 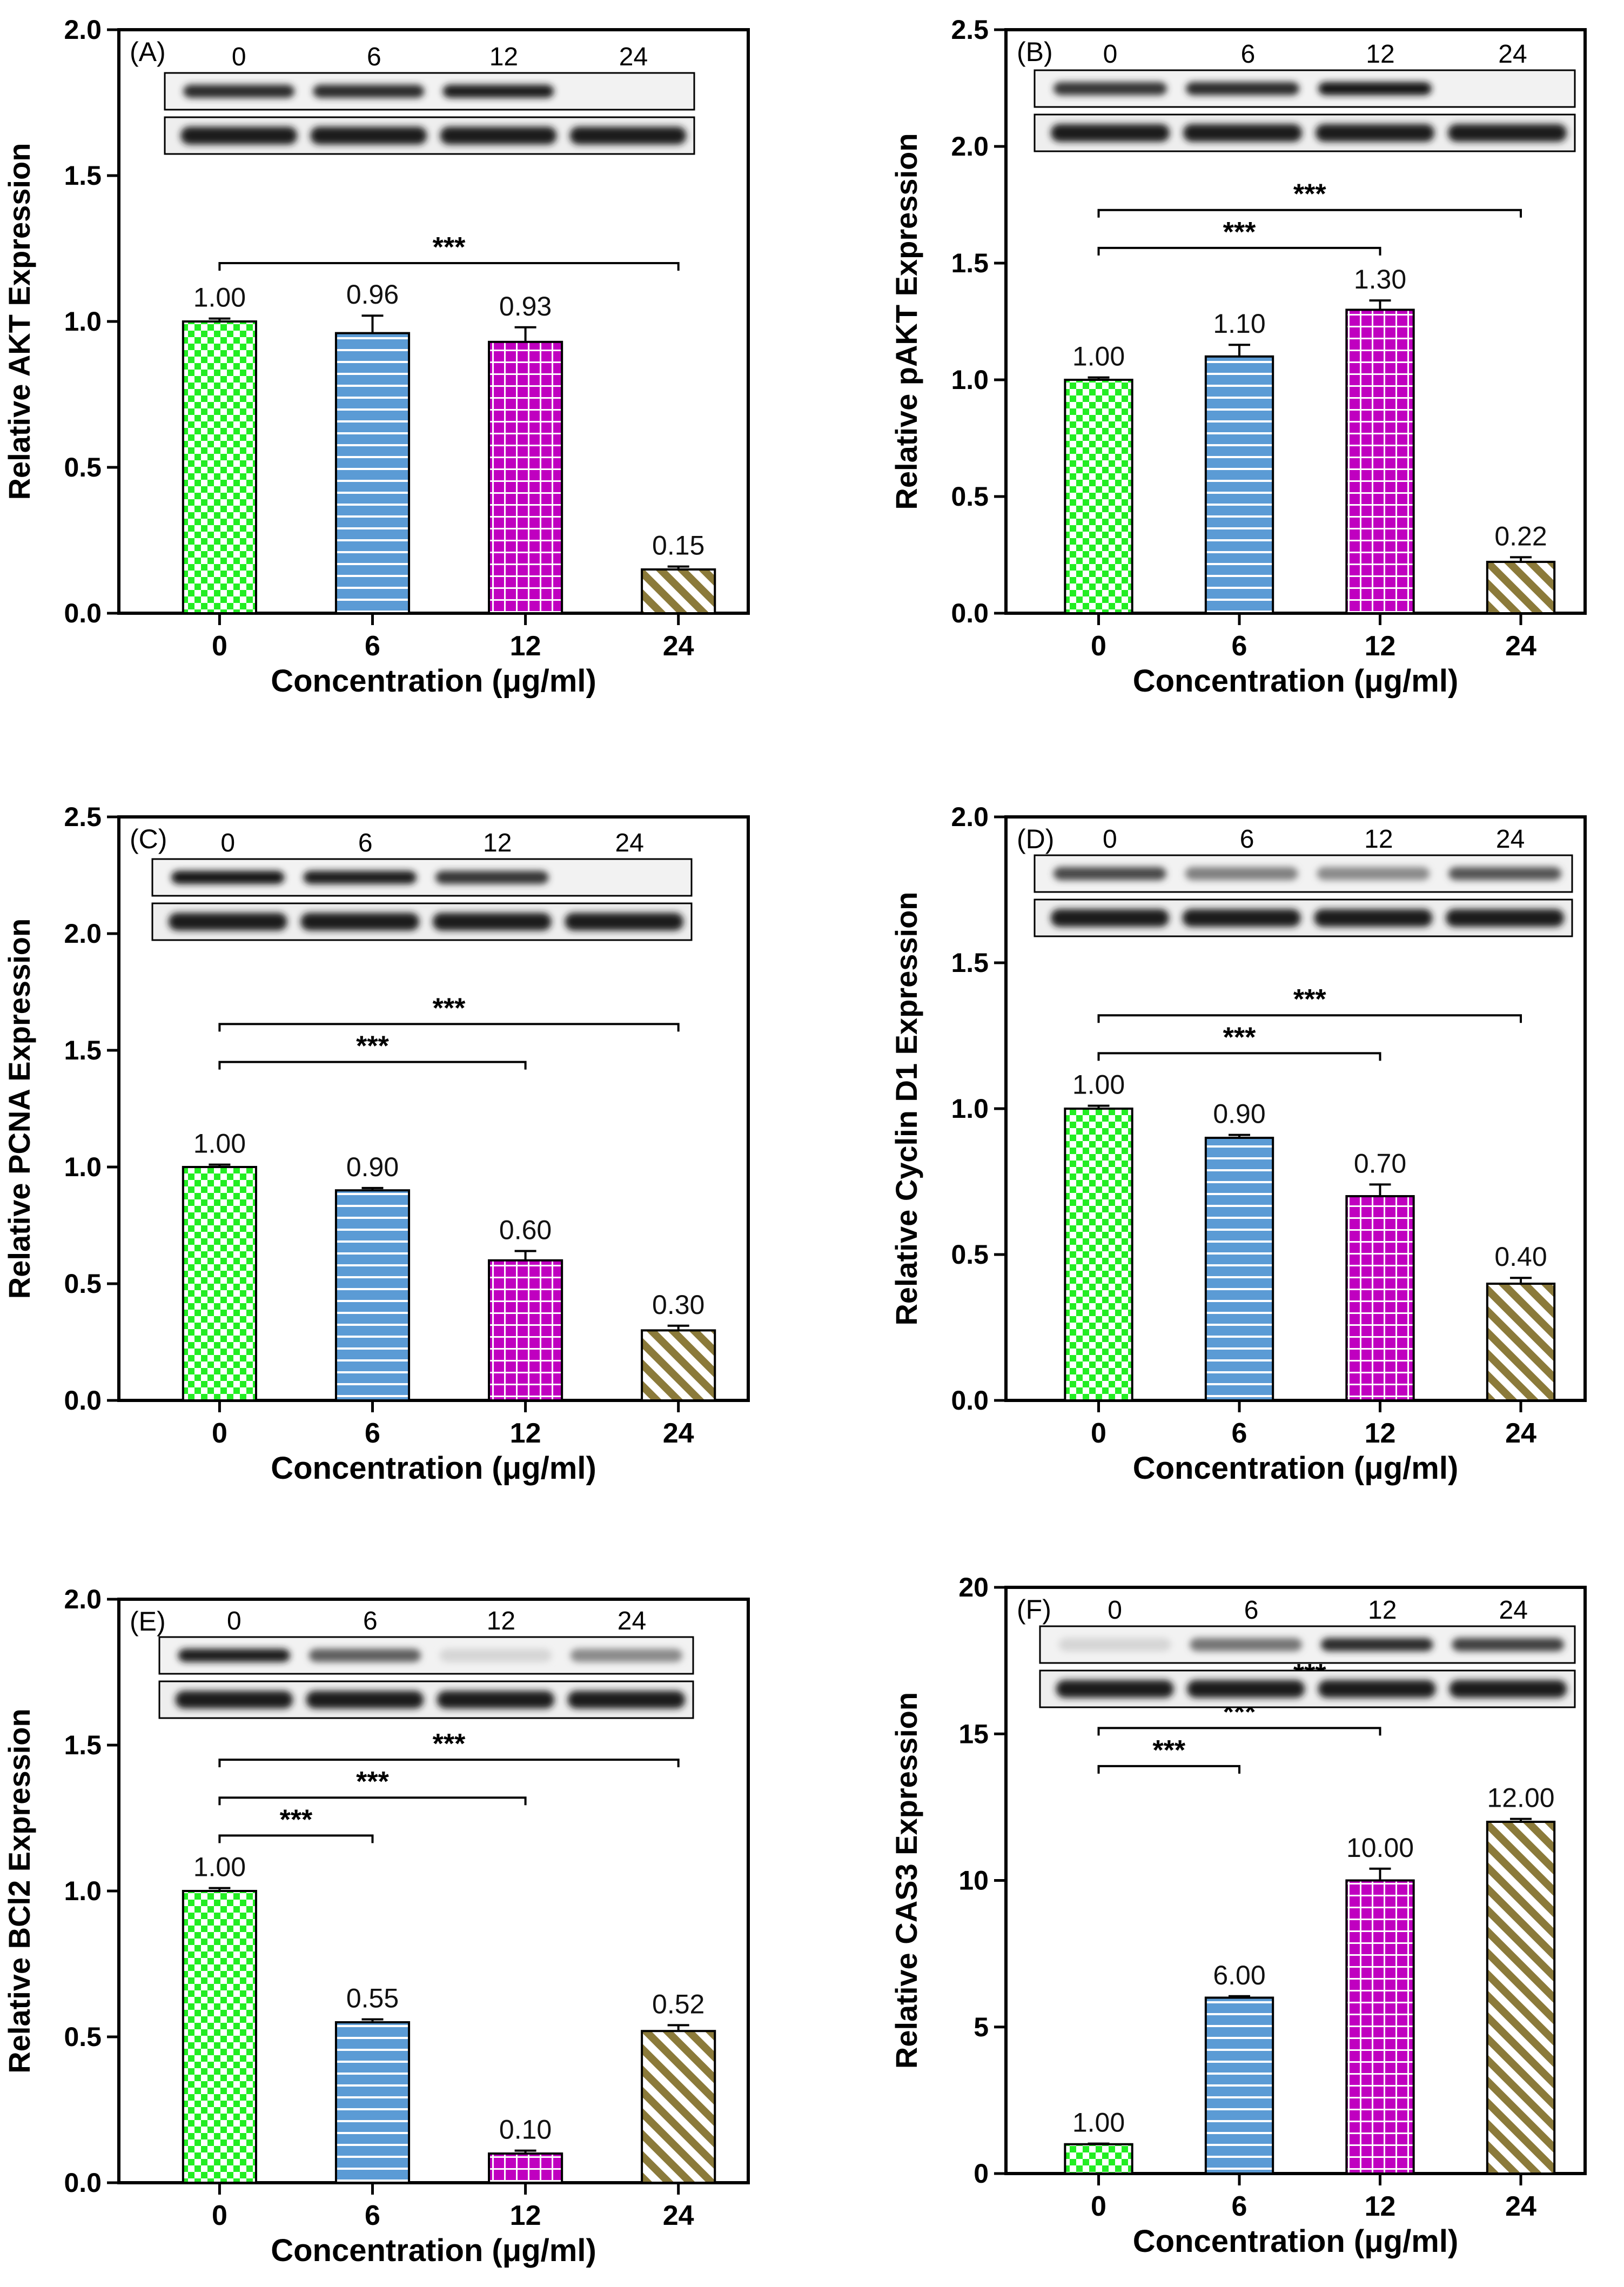 I want to click on data-label: 0.90, so click(x=1239, y=1114).